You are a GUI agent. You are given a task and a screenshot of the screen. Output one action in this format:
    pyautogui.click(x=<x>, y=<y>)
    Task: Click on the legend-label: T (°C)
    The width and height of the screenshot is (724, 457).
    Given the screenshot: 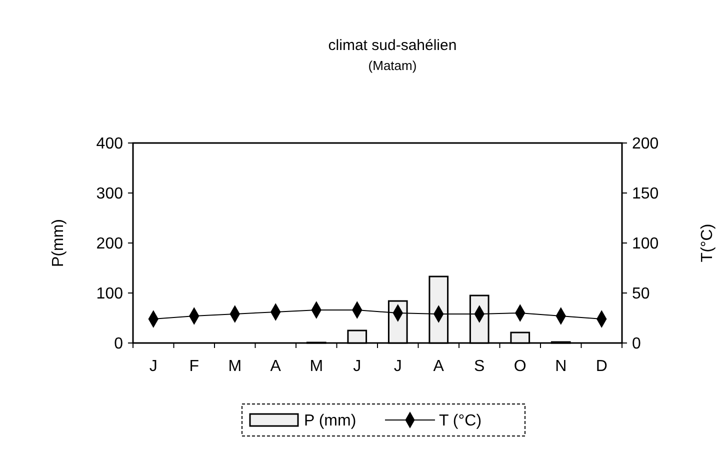 What is the action you would take?
    pyautogui.click(x=460, y=421)
    